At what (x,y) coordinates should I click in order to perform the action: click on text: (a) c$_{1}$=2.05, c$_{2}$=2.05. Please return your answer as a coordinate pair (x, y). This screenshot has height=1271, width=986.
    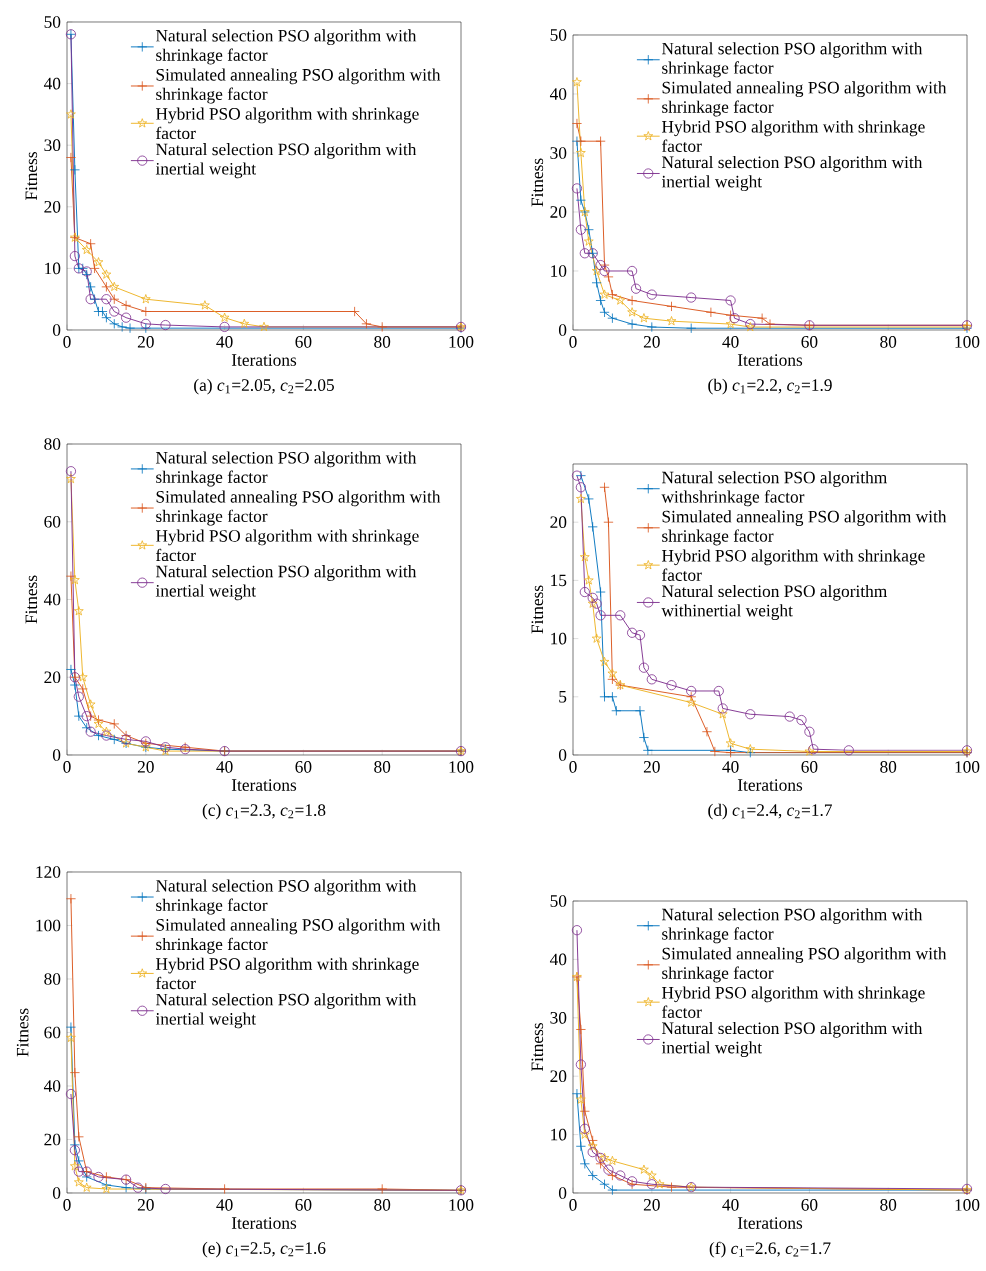
    Looking at the image, I should click on (264, 386).